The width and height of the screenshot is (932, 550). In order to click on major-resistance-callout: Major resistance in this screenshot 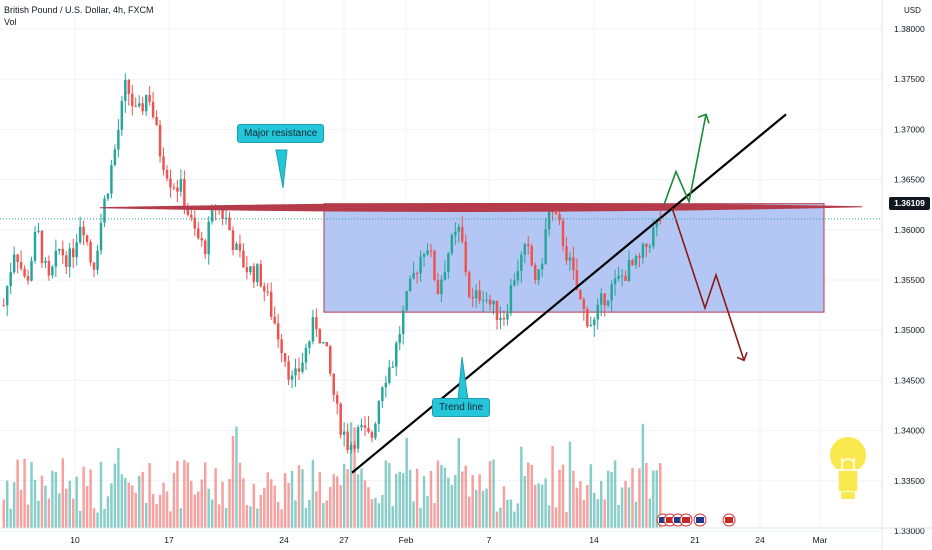, I will do `click(281, 133)`.